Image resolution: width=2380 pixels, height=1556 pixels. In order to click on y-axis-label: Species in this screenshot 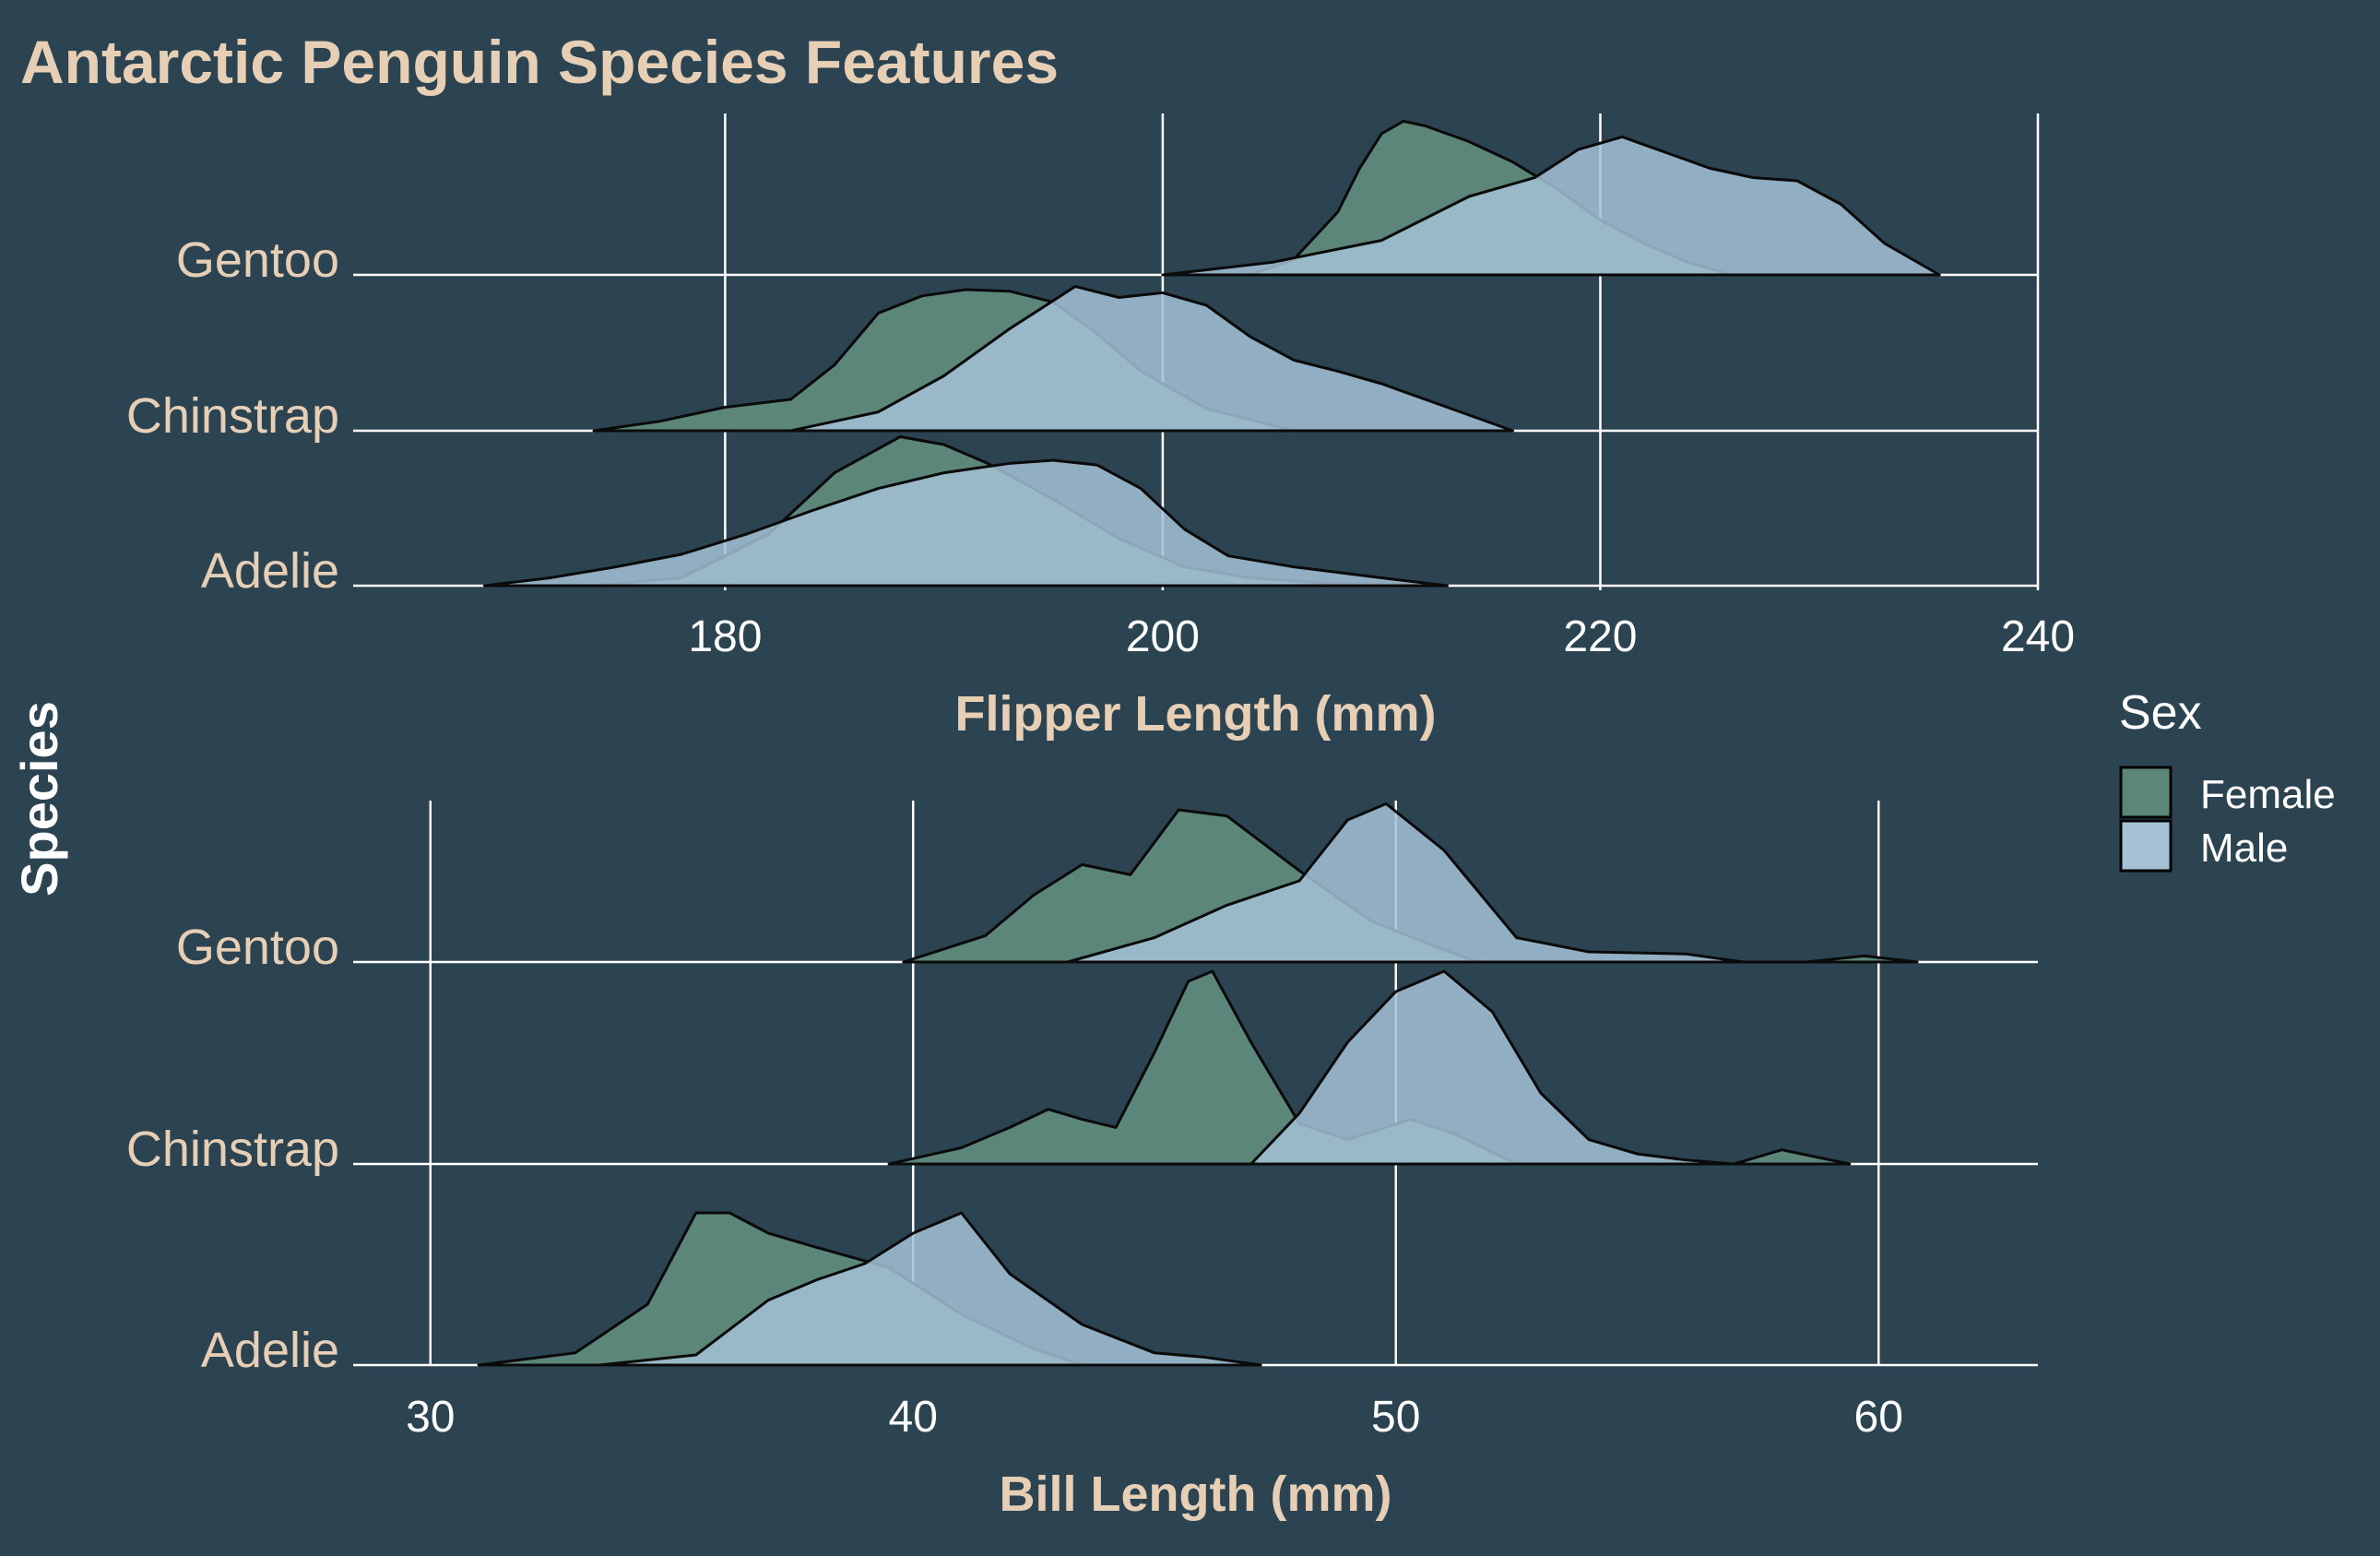, I will do `click(39, 799)`.